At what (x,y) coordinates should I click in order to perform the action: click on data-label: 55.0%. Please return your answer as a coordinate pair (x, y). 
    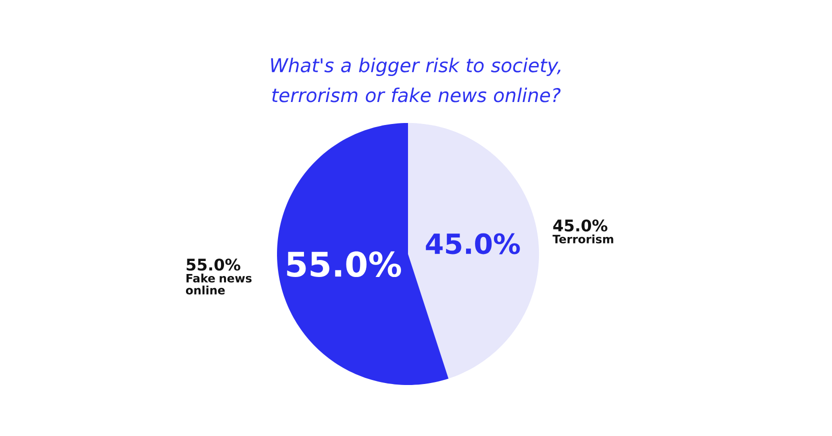
    Looking at the image, I should click on (344, 264).